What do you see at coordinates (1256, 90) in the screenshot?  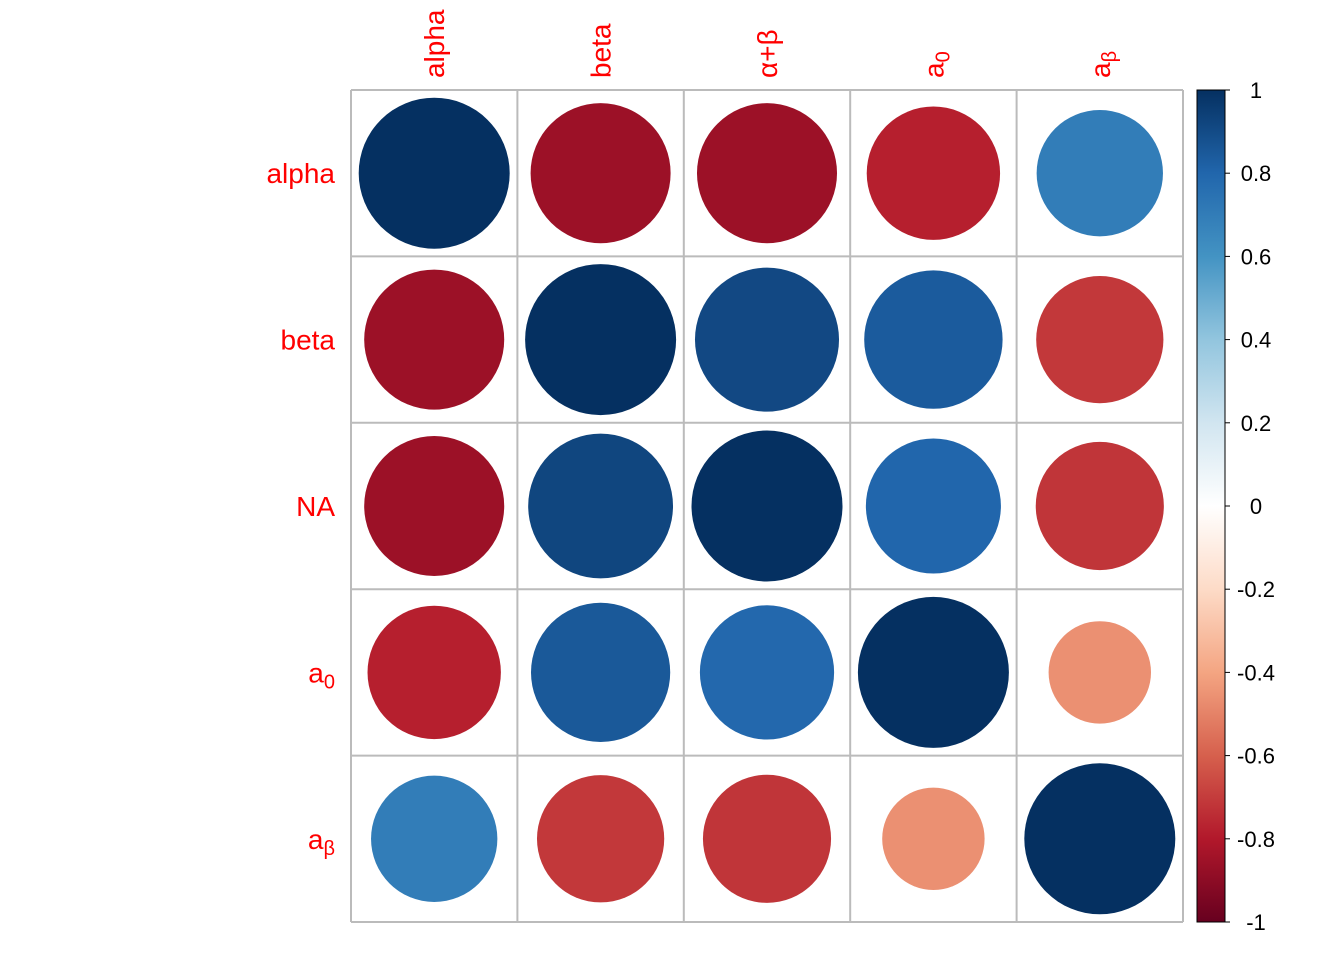 I see `colorbar-tick-label: 1` at bounding box center [1256, 90].